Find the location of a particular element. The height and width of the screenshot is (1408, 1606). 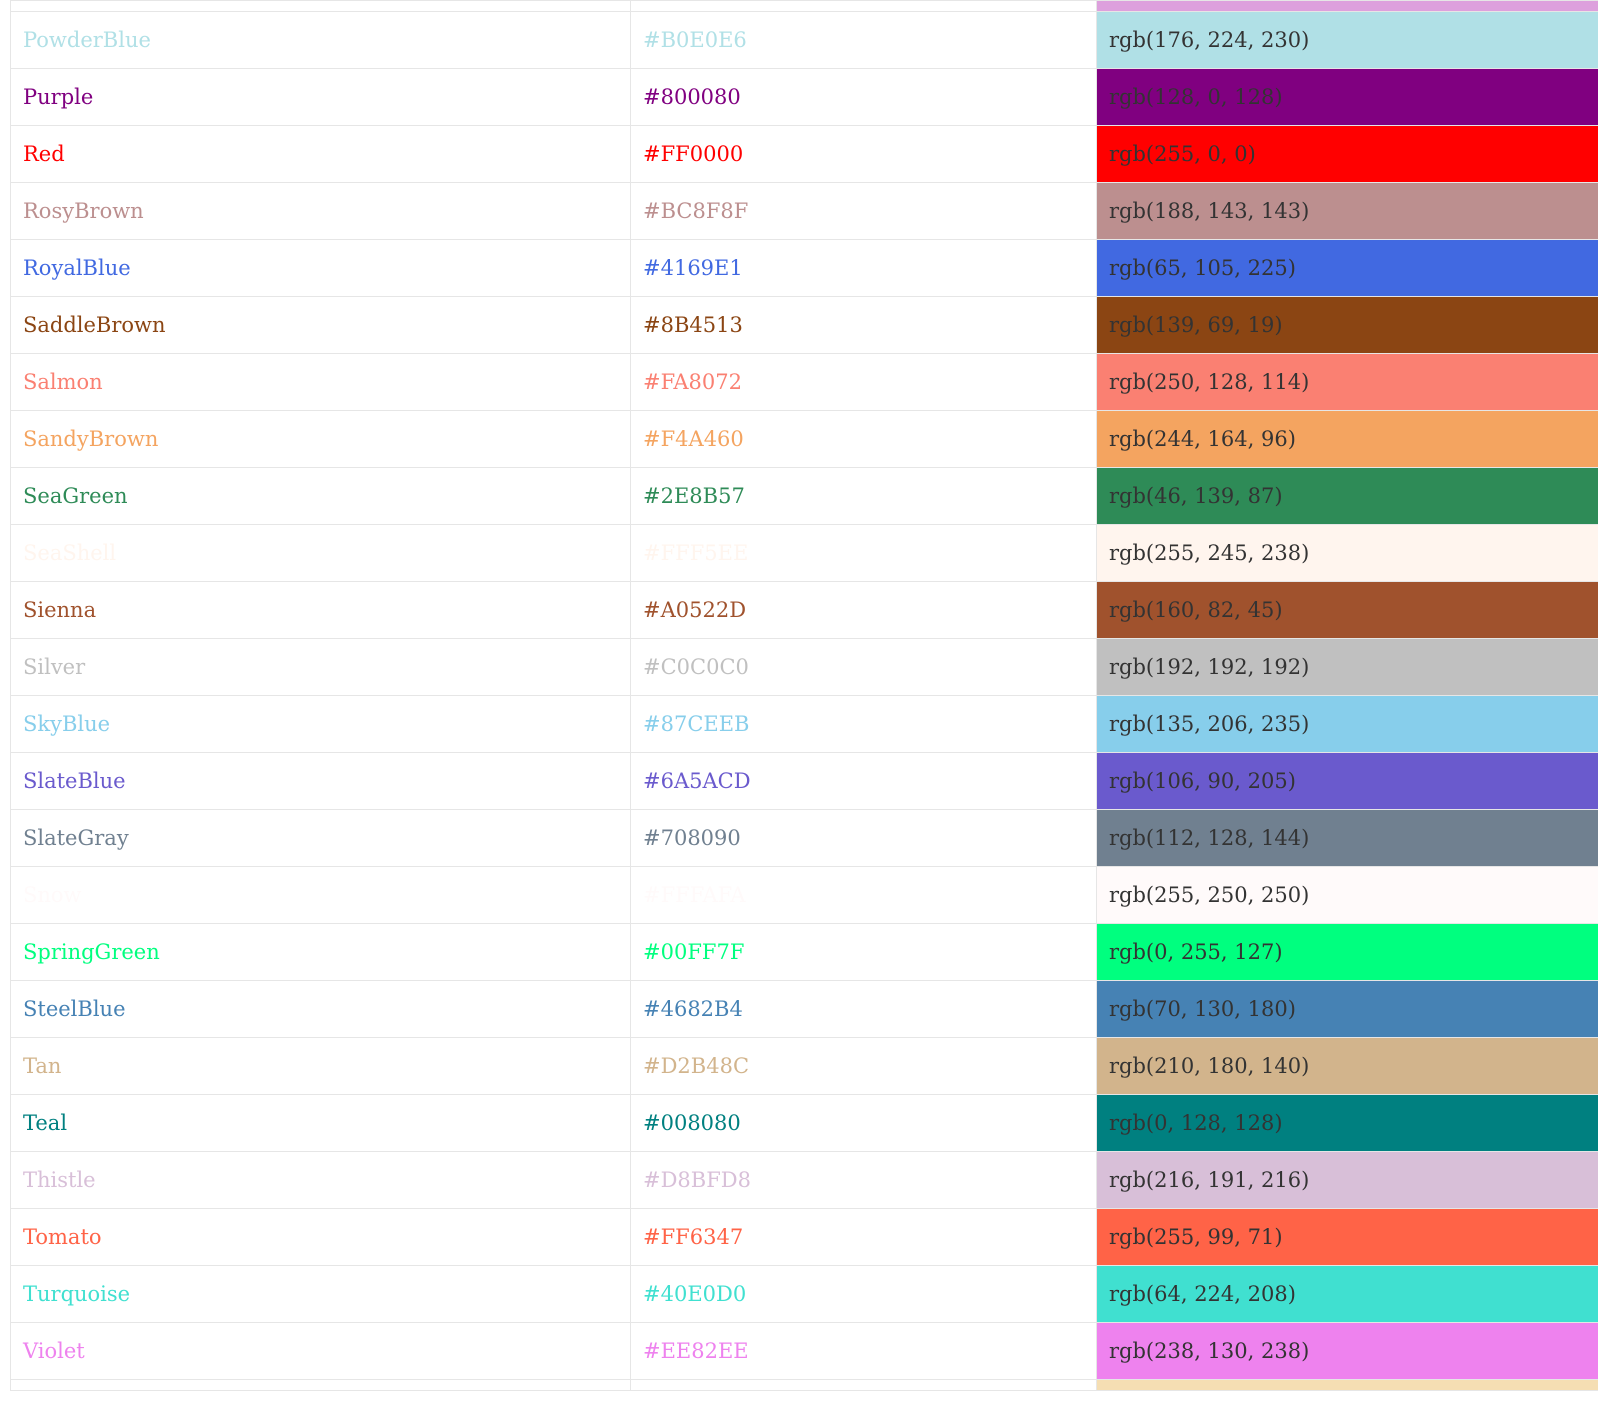

table-row: SkyBlue #87CEEB rgb(135, 206, 235) is located at coordinates (804, 724).